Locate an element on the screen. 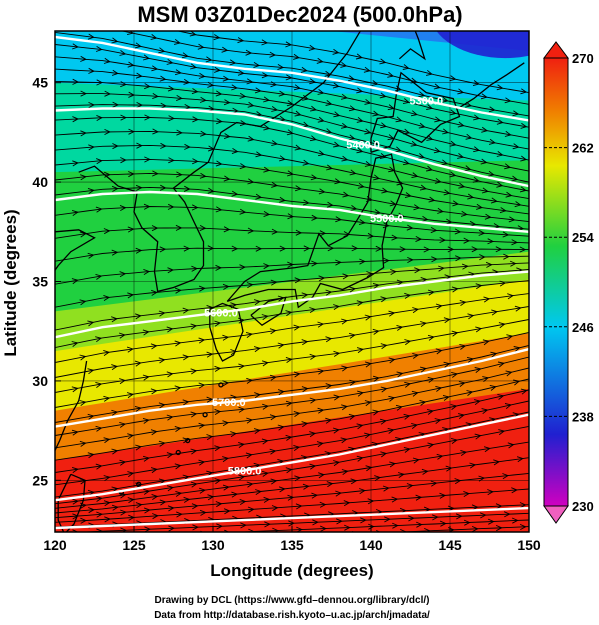 The height and width of the screenshot is (625, 599). y-tick-label: 35 is located at coordinates (40, 282).